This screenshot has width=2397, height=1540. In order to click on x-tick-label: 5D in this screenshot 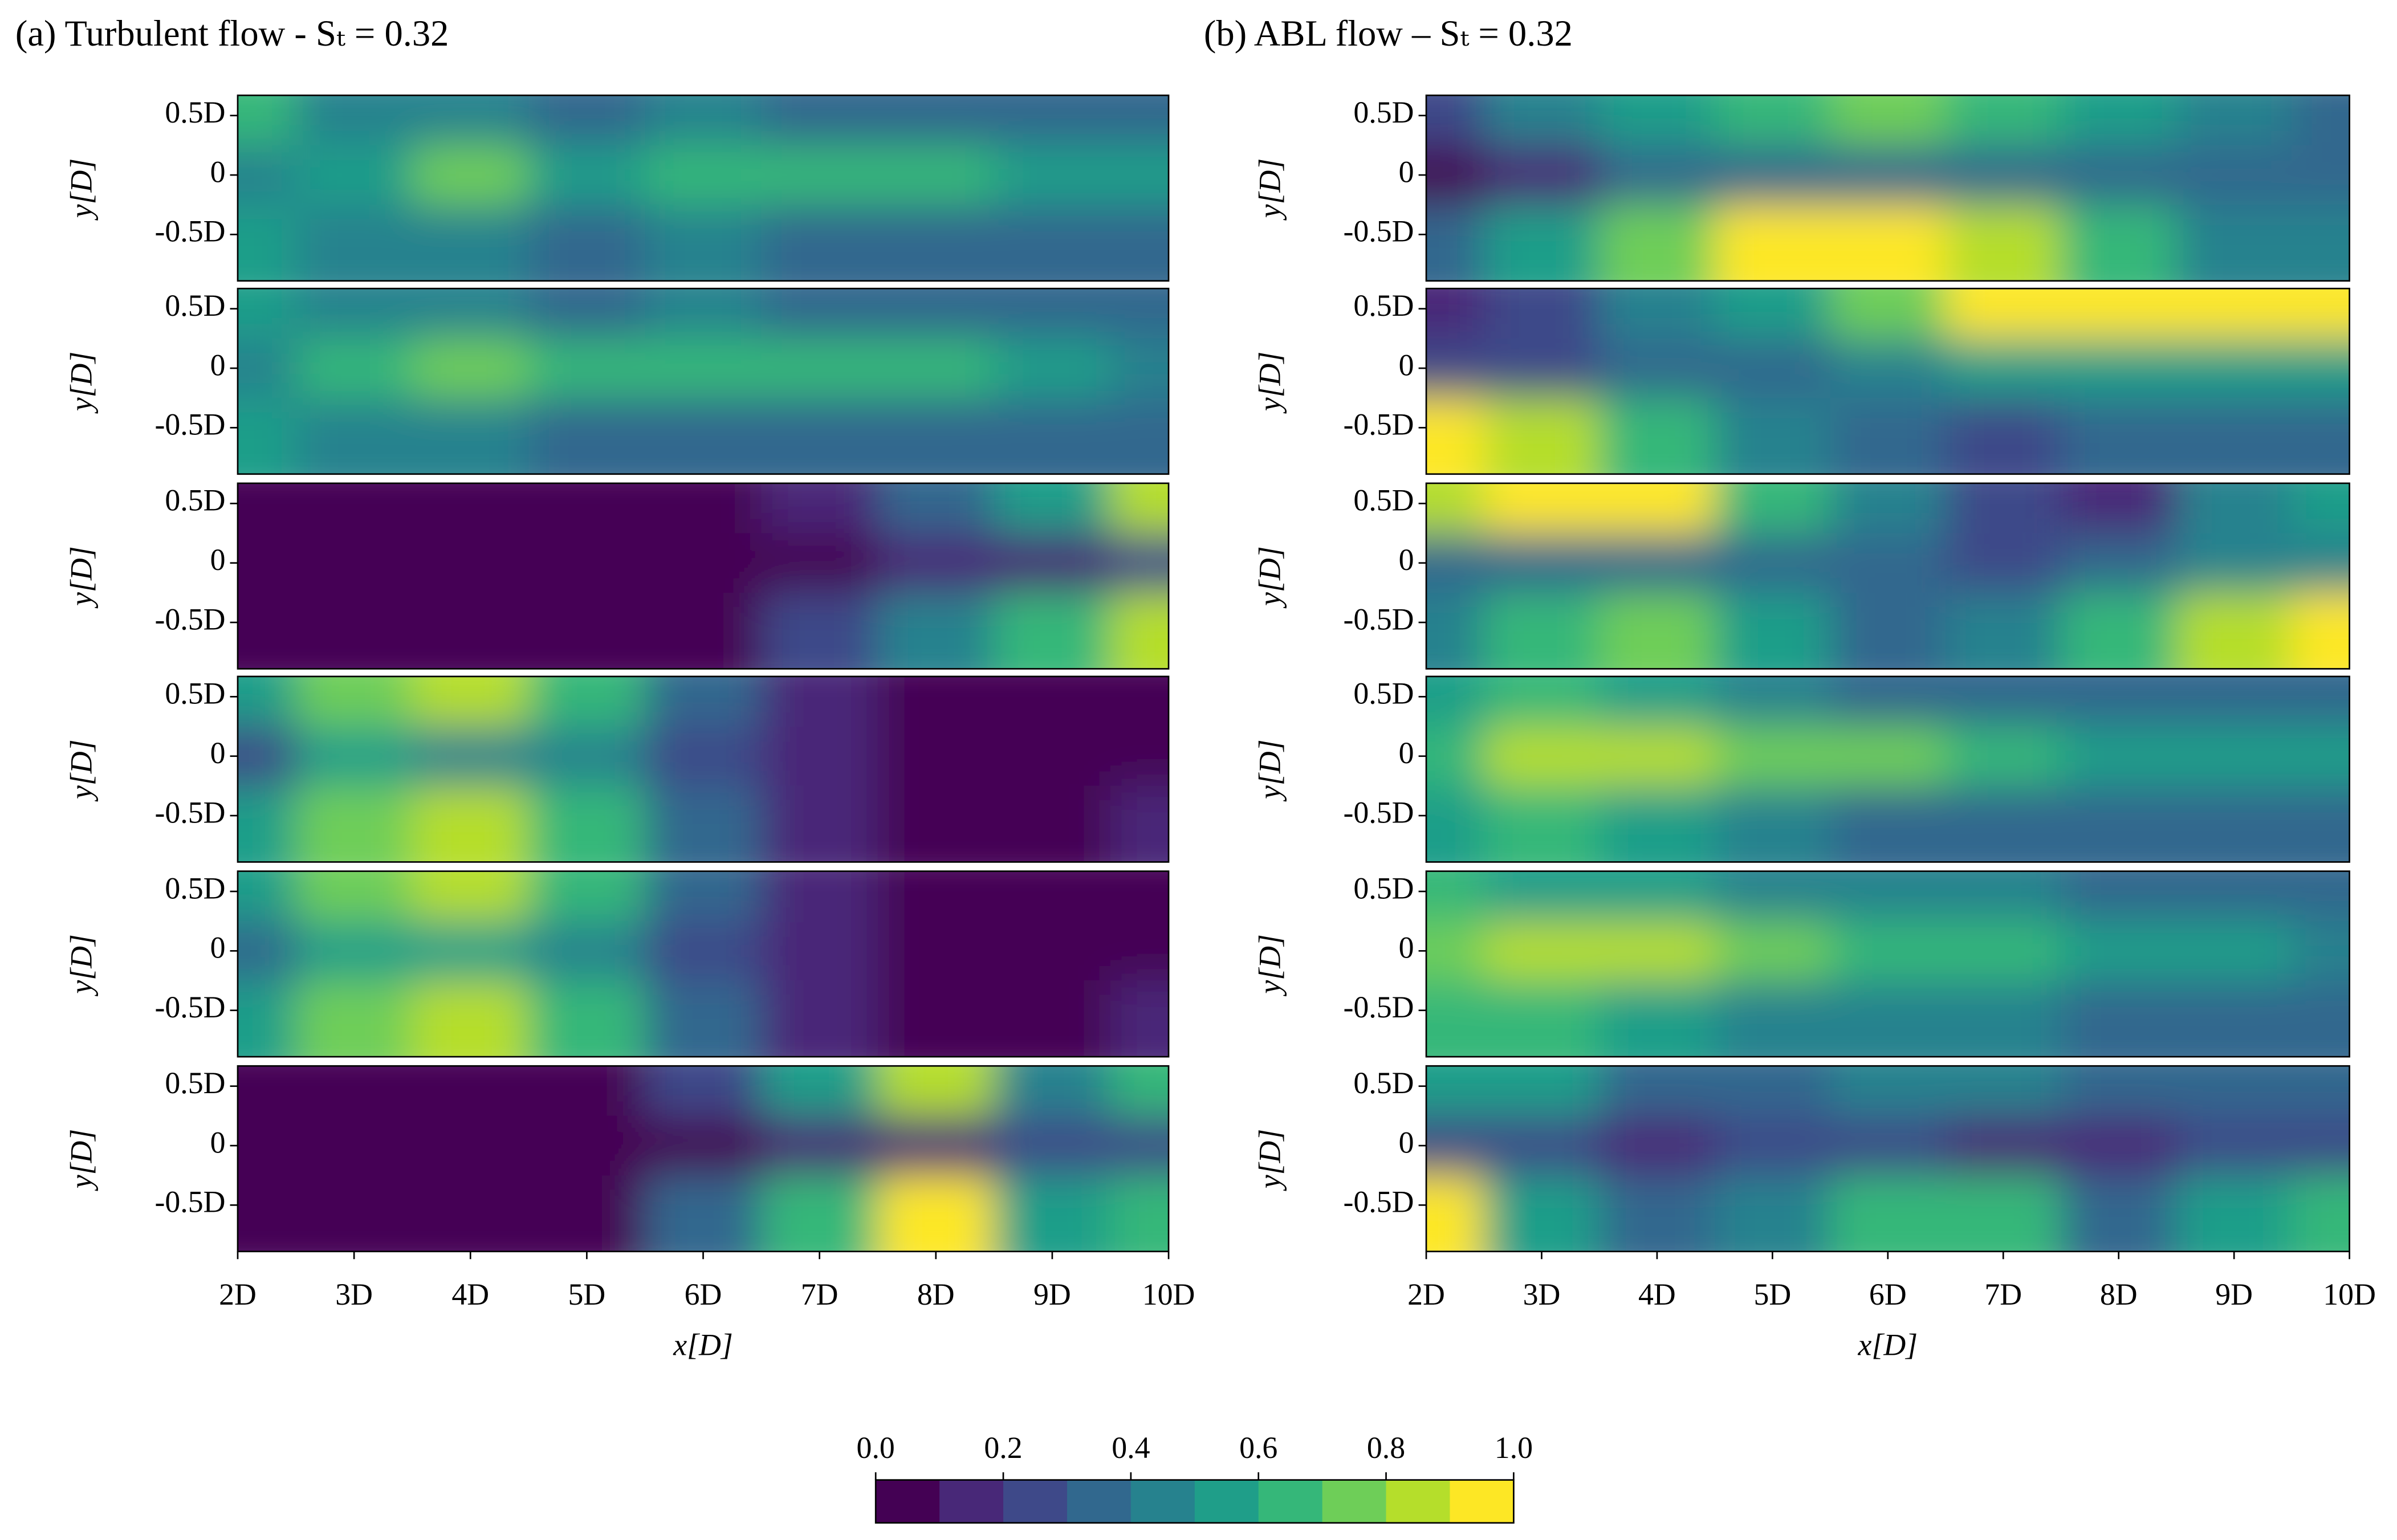, I will do `click(1772, 1294)`.